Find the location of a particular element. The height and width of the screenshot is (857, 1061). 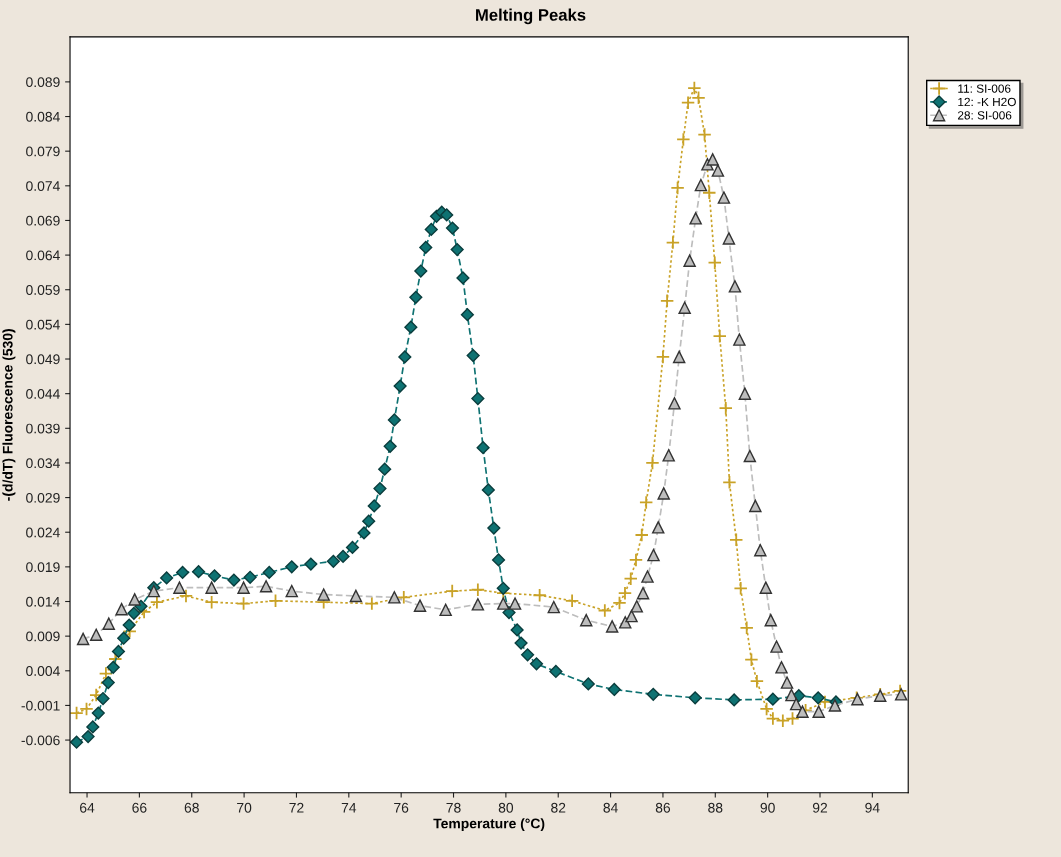

x-tick-label: 64 is located at coordinates (87, 807).